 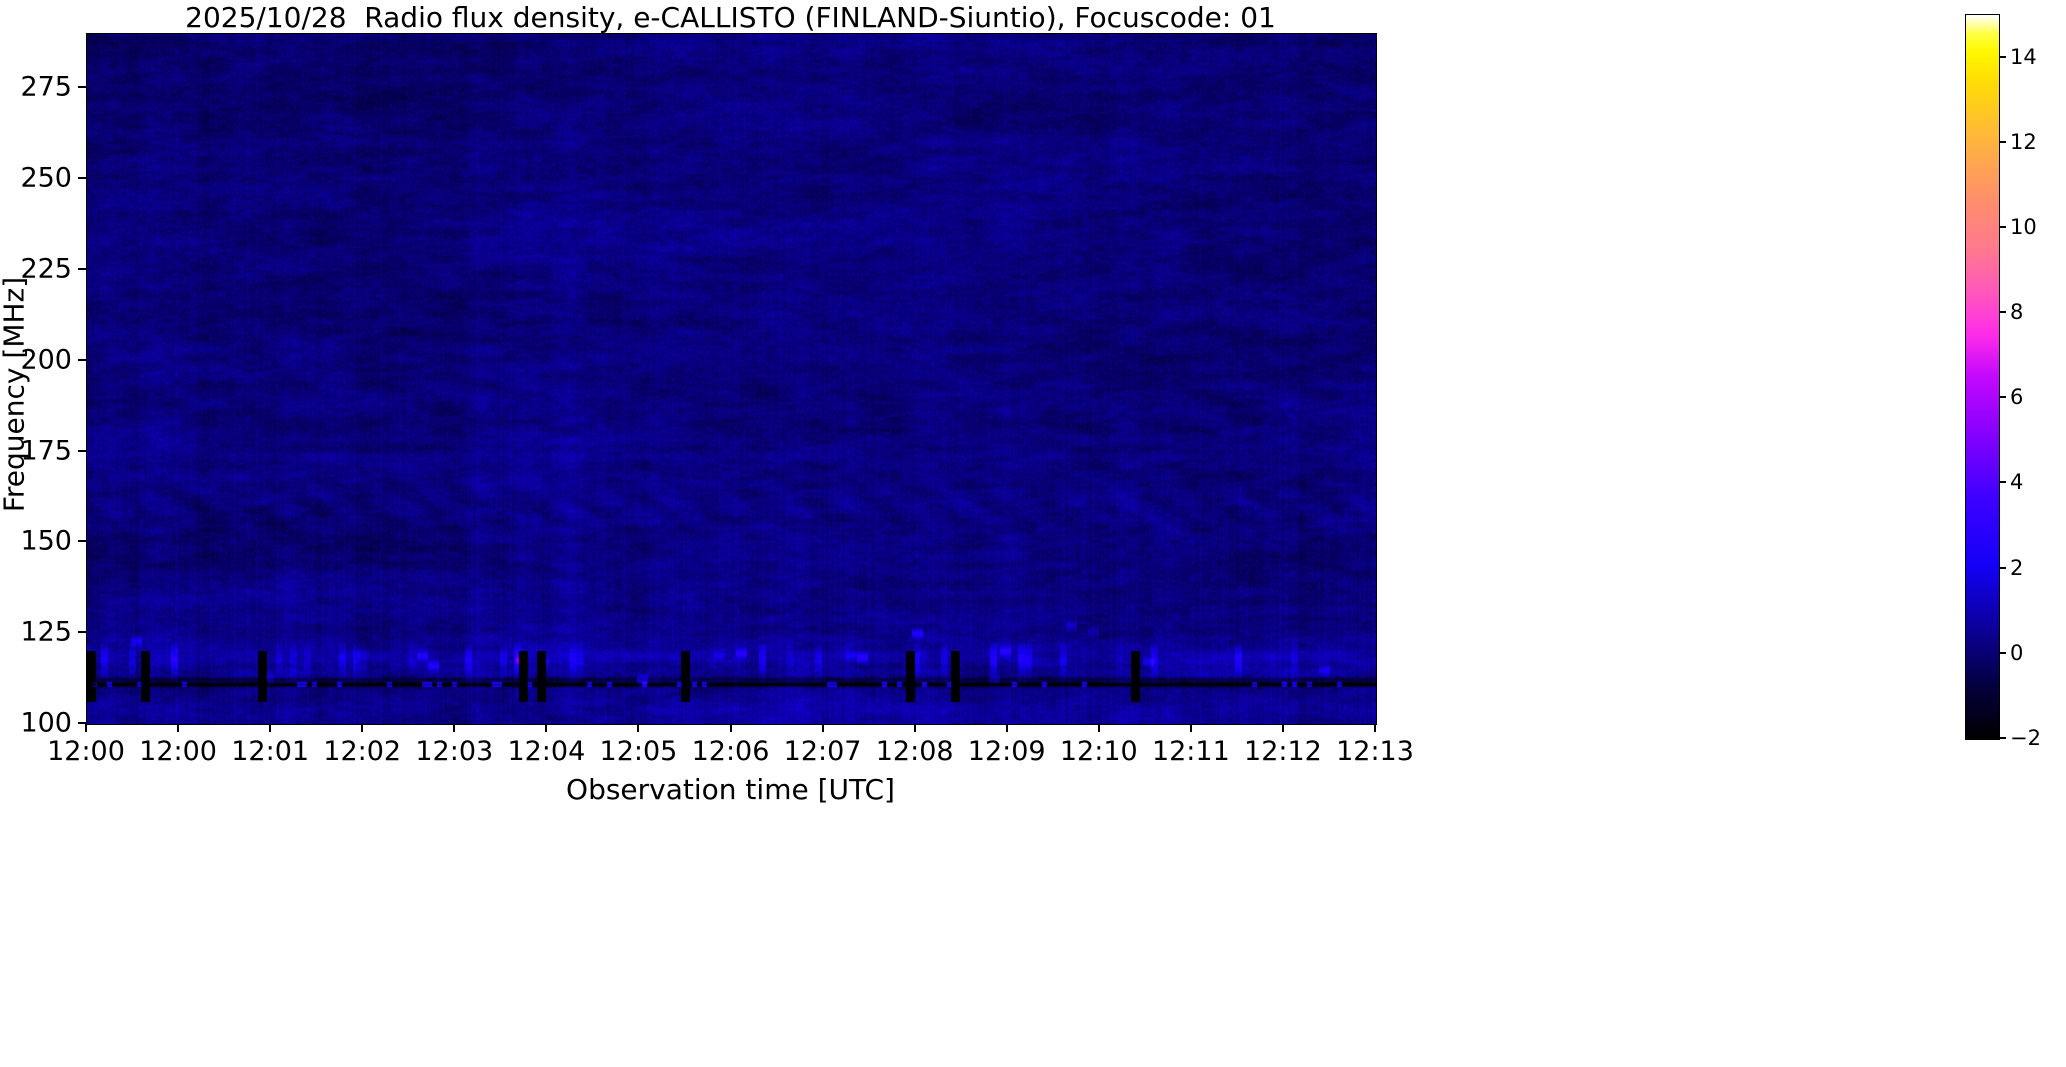 What do you see at coordinates (2025, 738) in the screenshot?
I see `colorbar-tick-label: −2` at bounding box center [2025, 738].